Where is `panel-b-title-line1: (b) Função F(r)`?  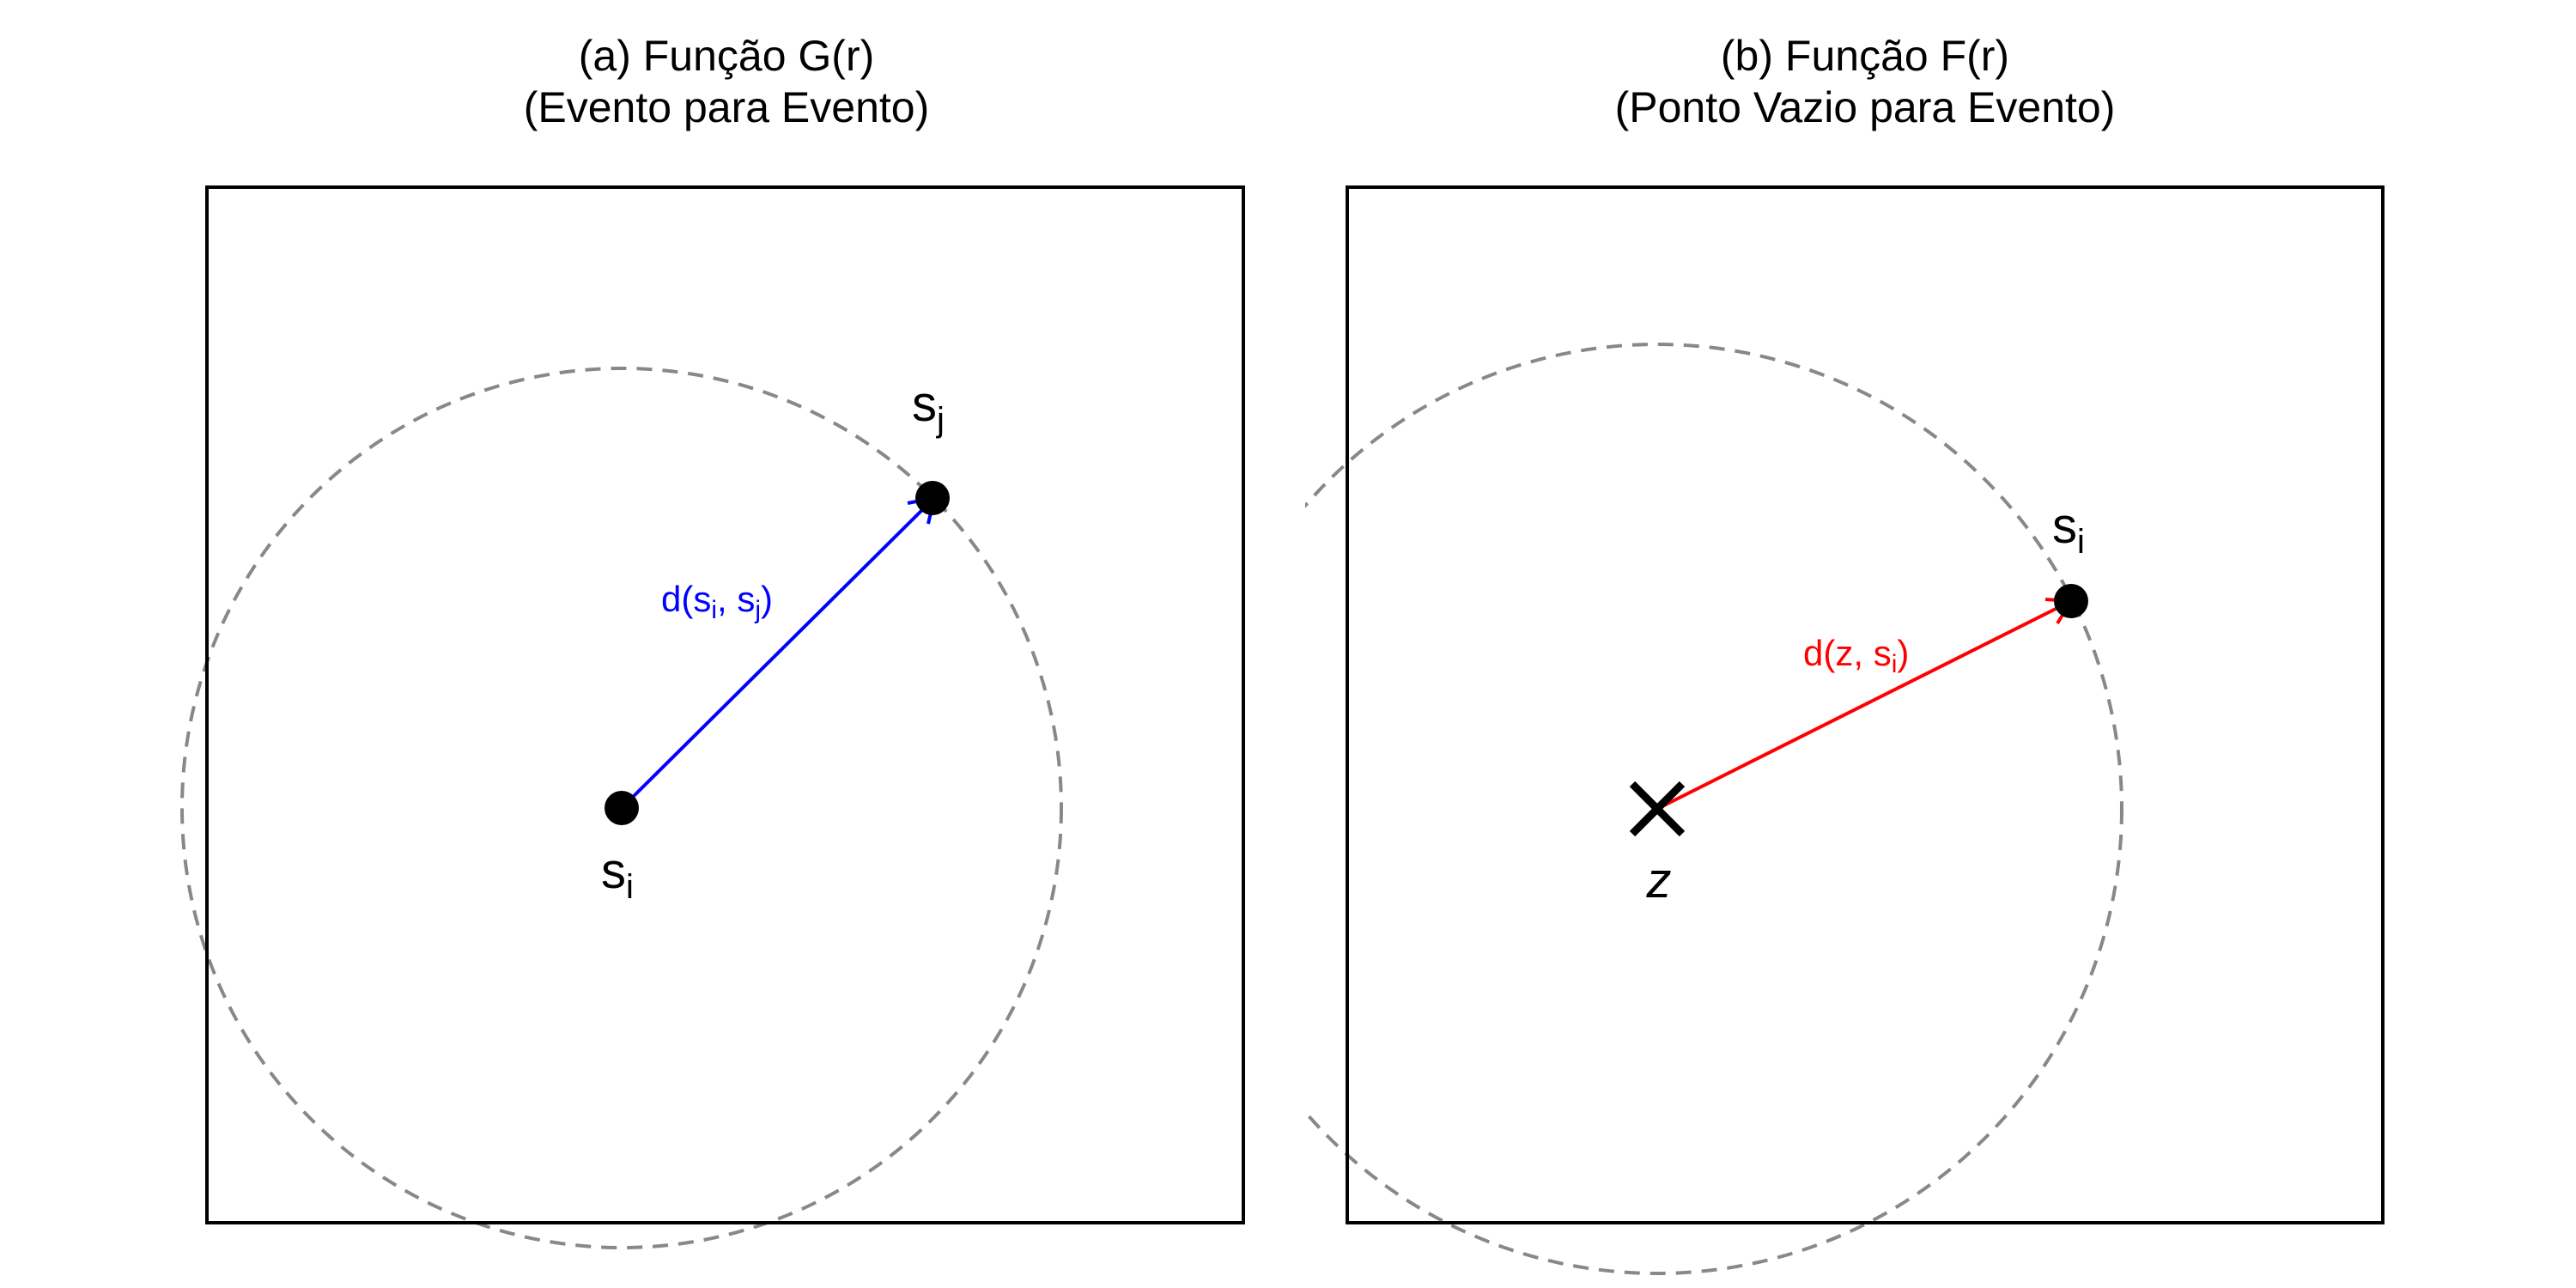
panel-b-title-line1: (b) Função F(r) is located at coordinates (1865, 56).